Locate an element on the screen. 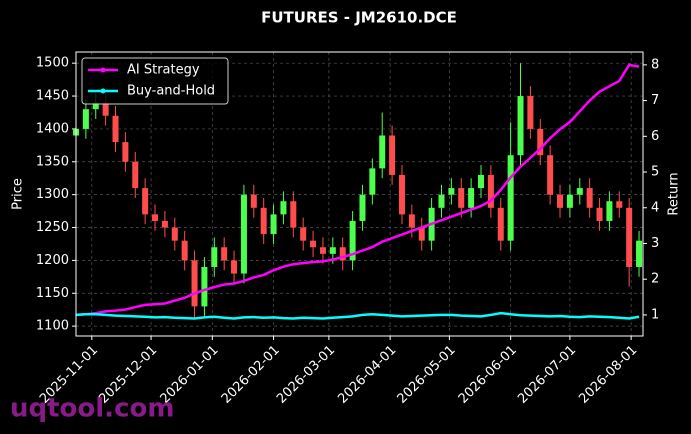 Image resolution: width=691 pixels, height=434 pixels. y-tick-label: 1250 is located at coordinates (52, 227).